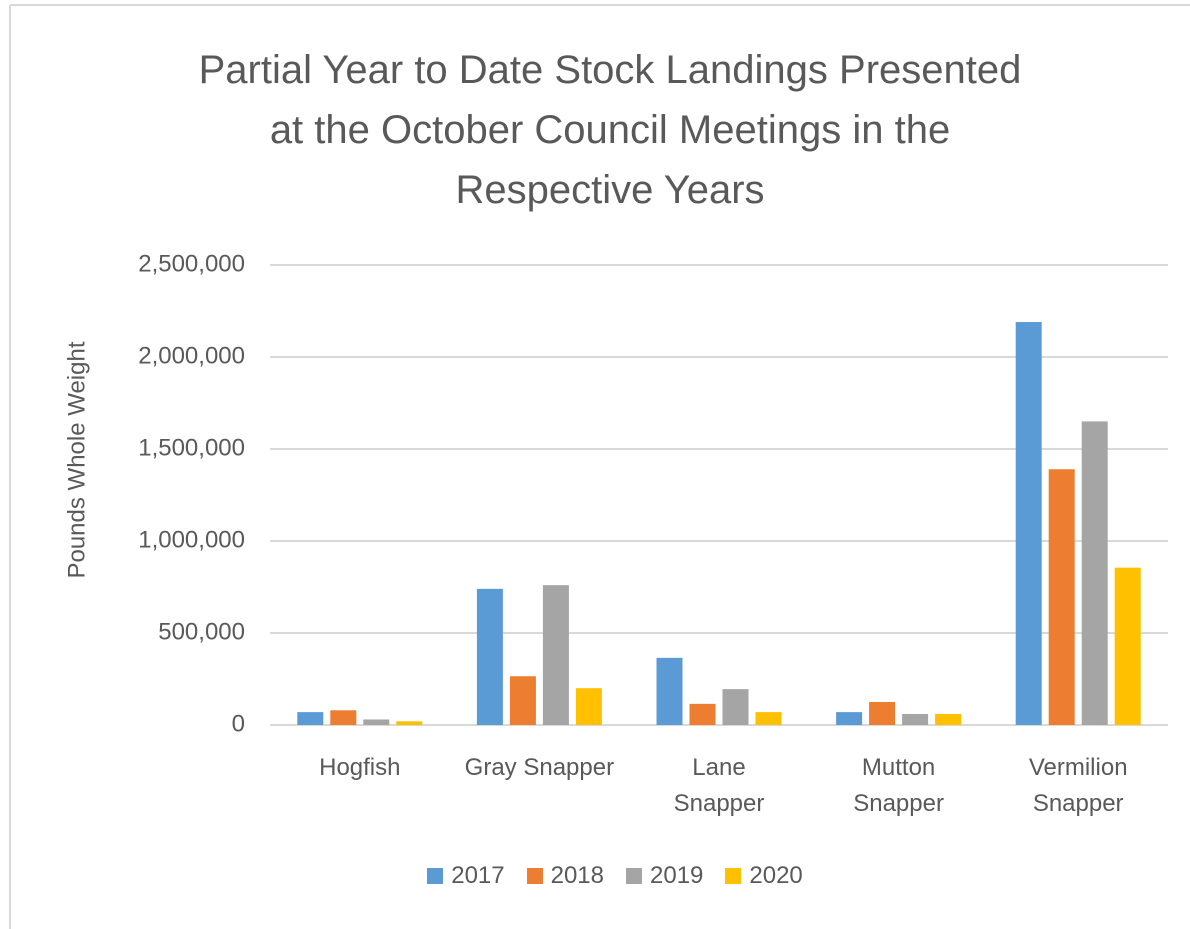 The width and height of the screenshot is (1190, 929). Describe the element at coordinates (577, 875) in the screenshot. I see `legend-label: 2018` at that location.